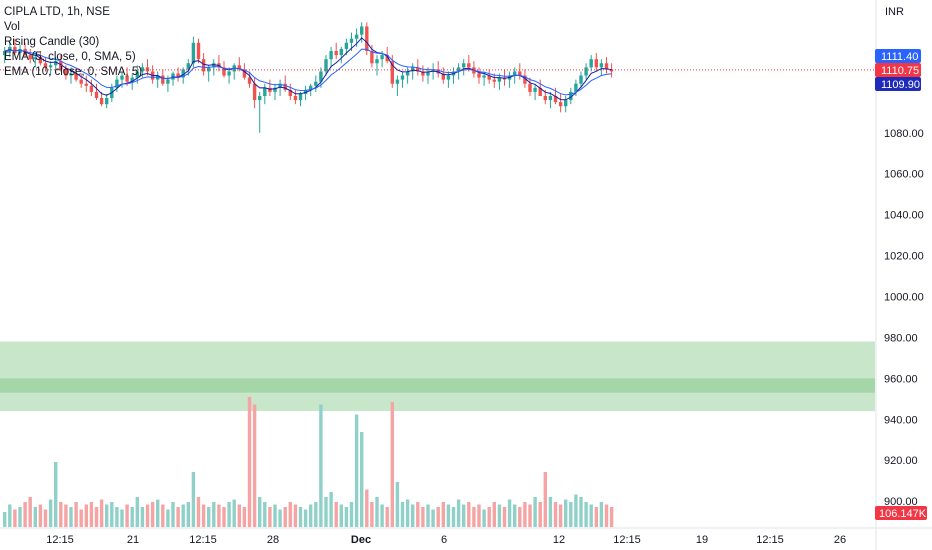  What do you see at coordinates (52, 42) in the screenshot?
I see `rising-candle-indicator-label: Rising Candle (30)` at bounding box center [52, 42].